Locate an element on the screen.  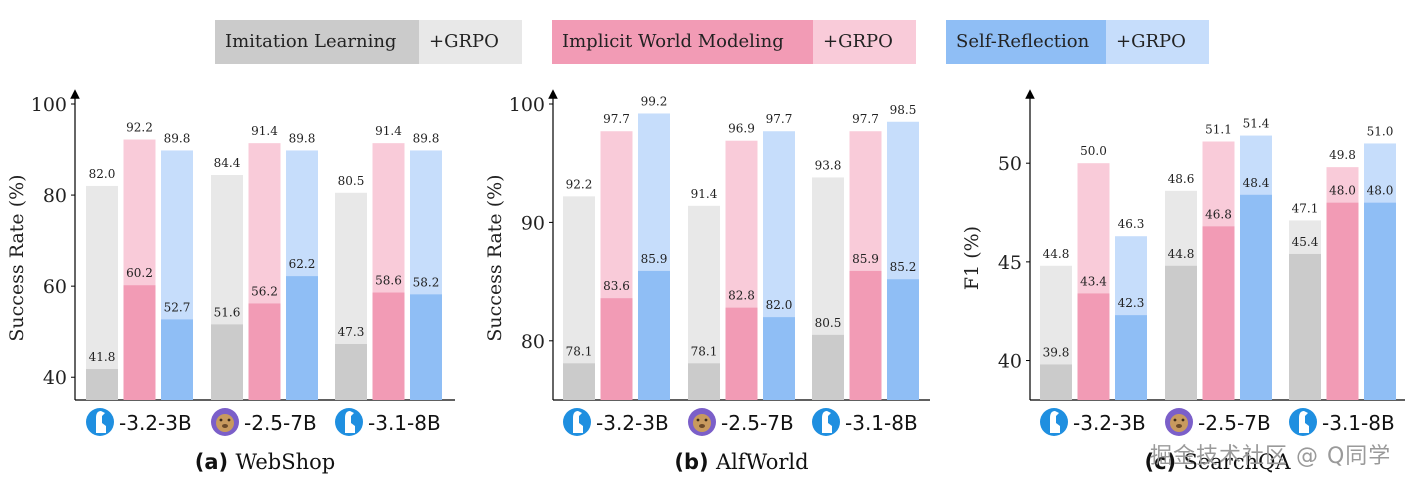
legend-imitation-label: Imitation Learning is located at coordinates (317, 42).